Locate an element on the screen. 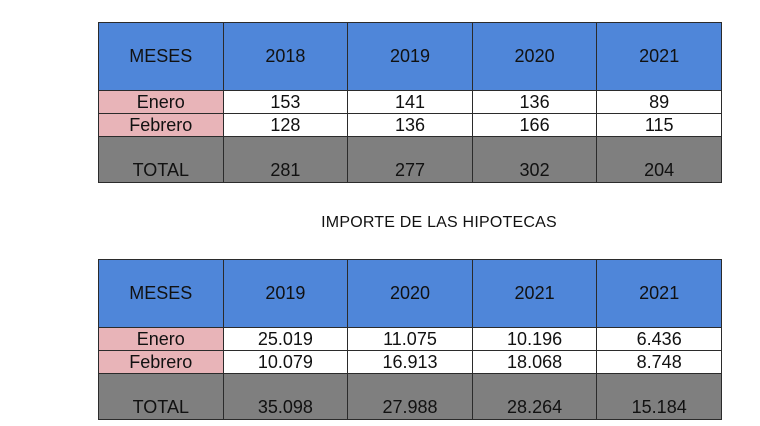 The height and width of the screenshot is (426, 760). value-cell: 8.748 is located at coordinates (659, 362).